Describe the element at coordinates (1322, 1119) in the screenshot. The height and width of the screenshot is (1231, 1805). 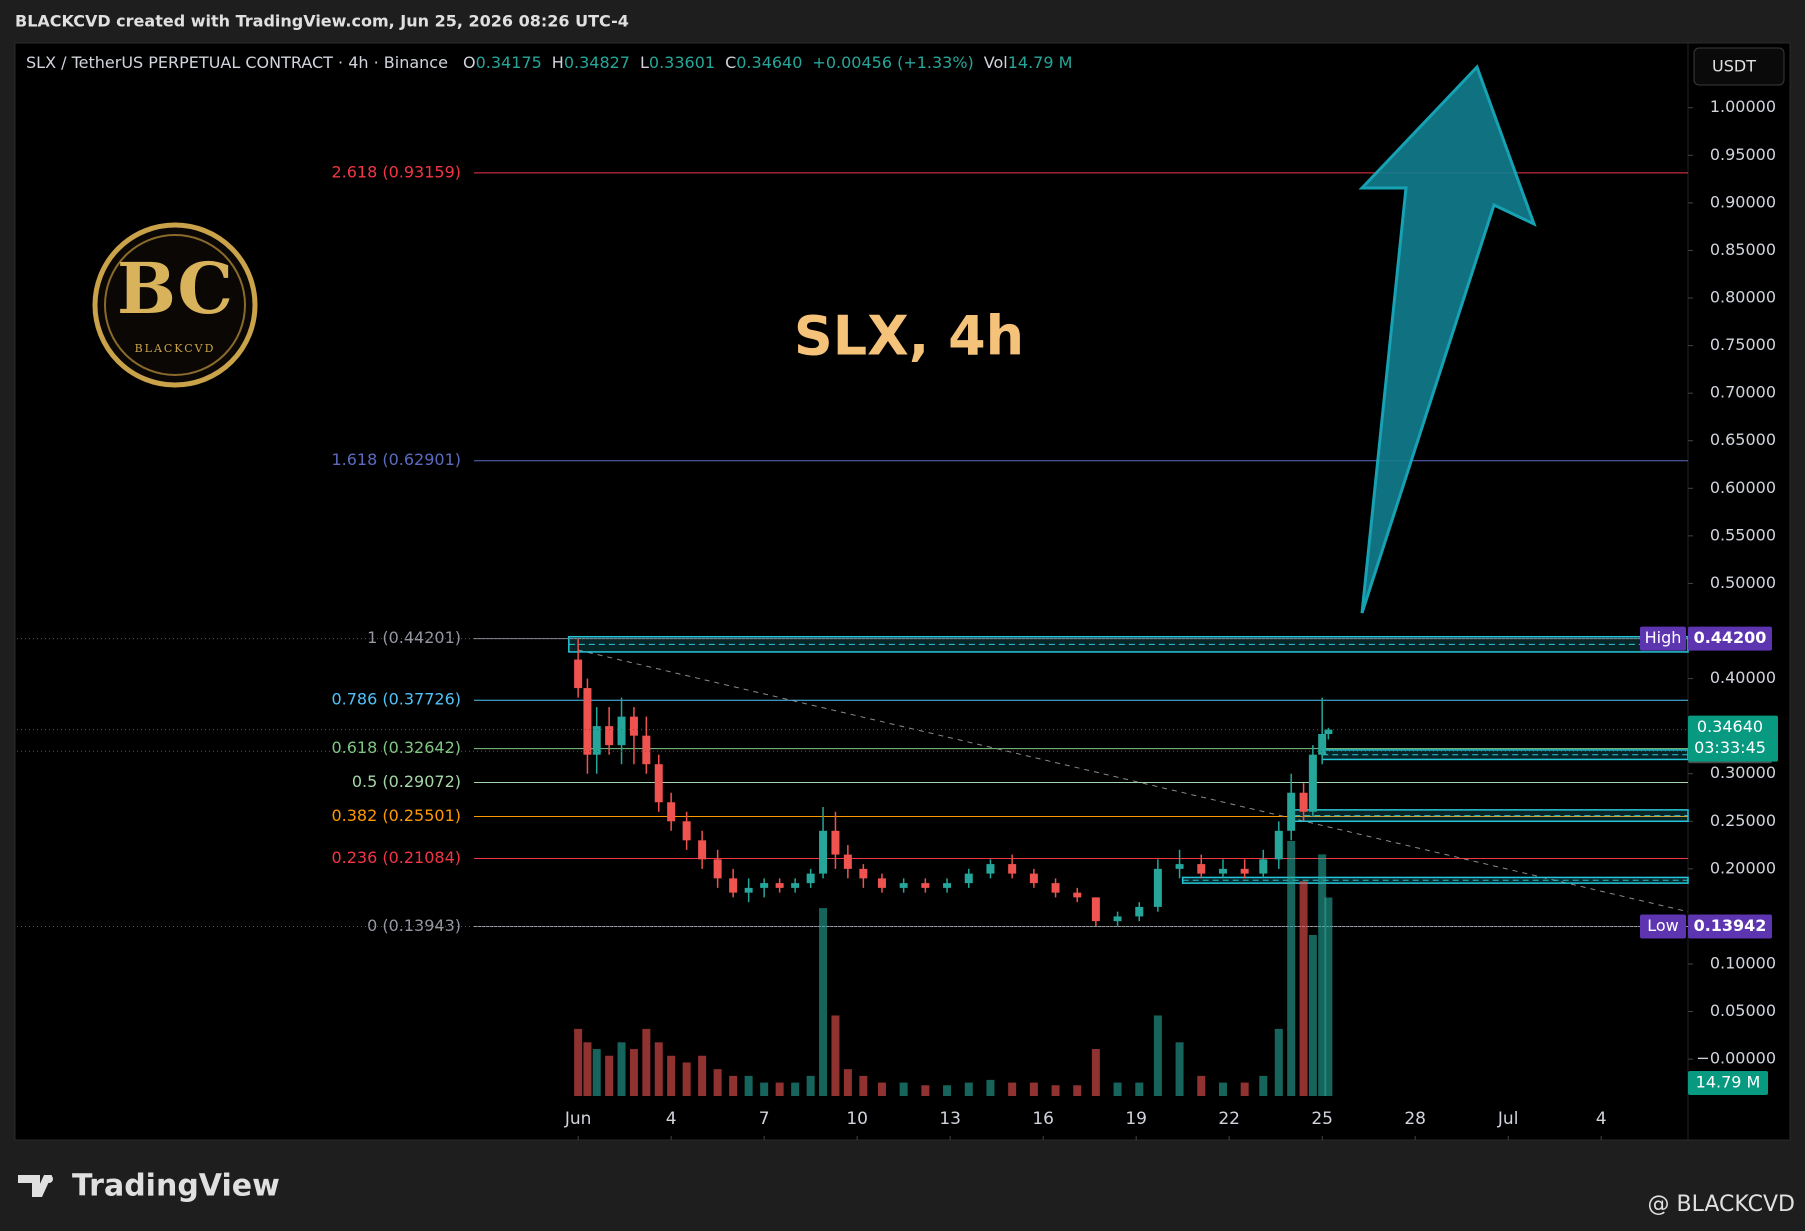
I see `x-tick-label: 25` at that location.